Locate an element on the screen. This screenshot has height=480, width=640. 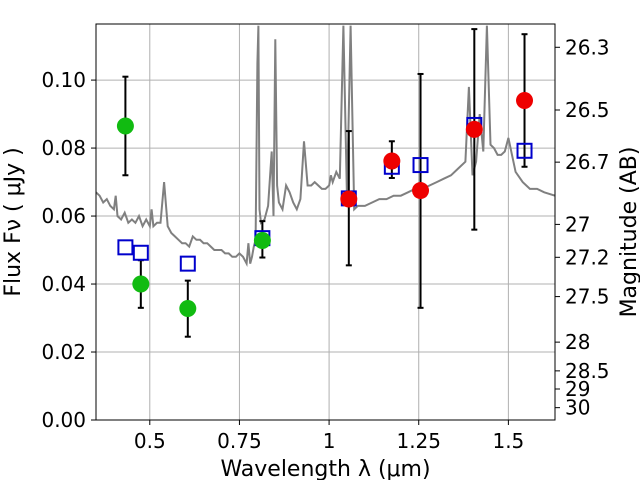
y2-tick-label: 26.7 is located at coordinates (587, 162).